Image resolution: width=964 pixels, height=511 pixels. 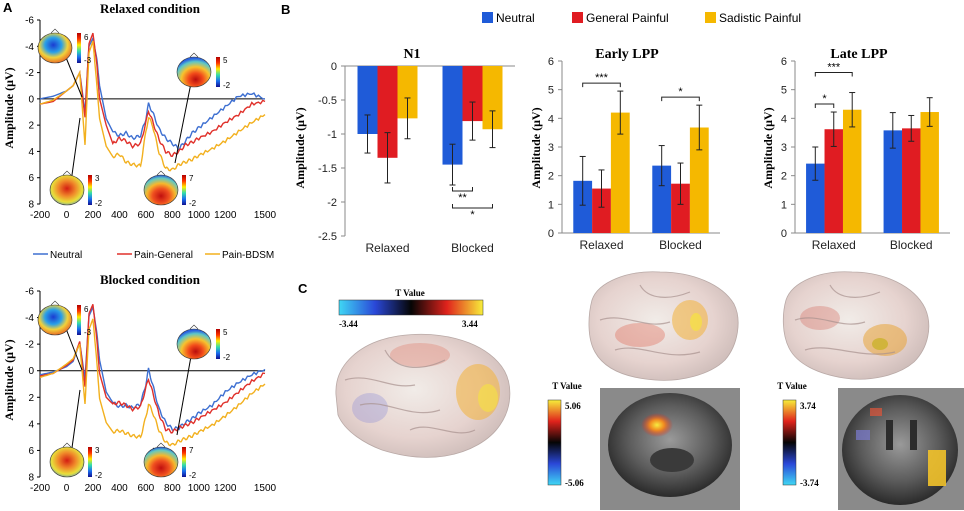 What do you see at coordinates (150, 8) in the screenshot?
I see `erp-relaxed-title: Relaxed condition` at bounding box center [150, 8].